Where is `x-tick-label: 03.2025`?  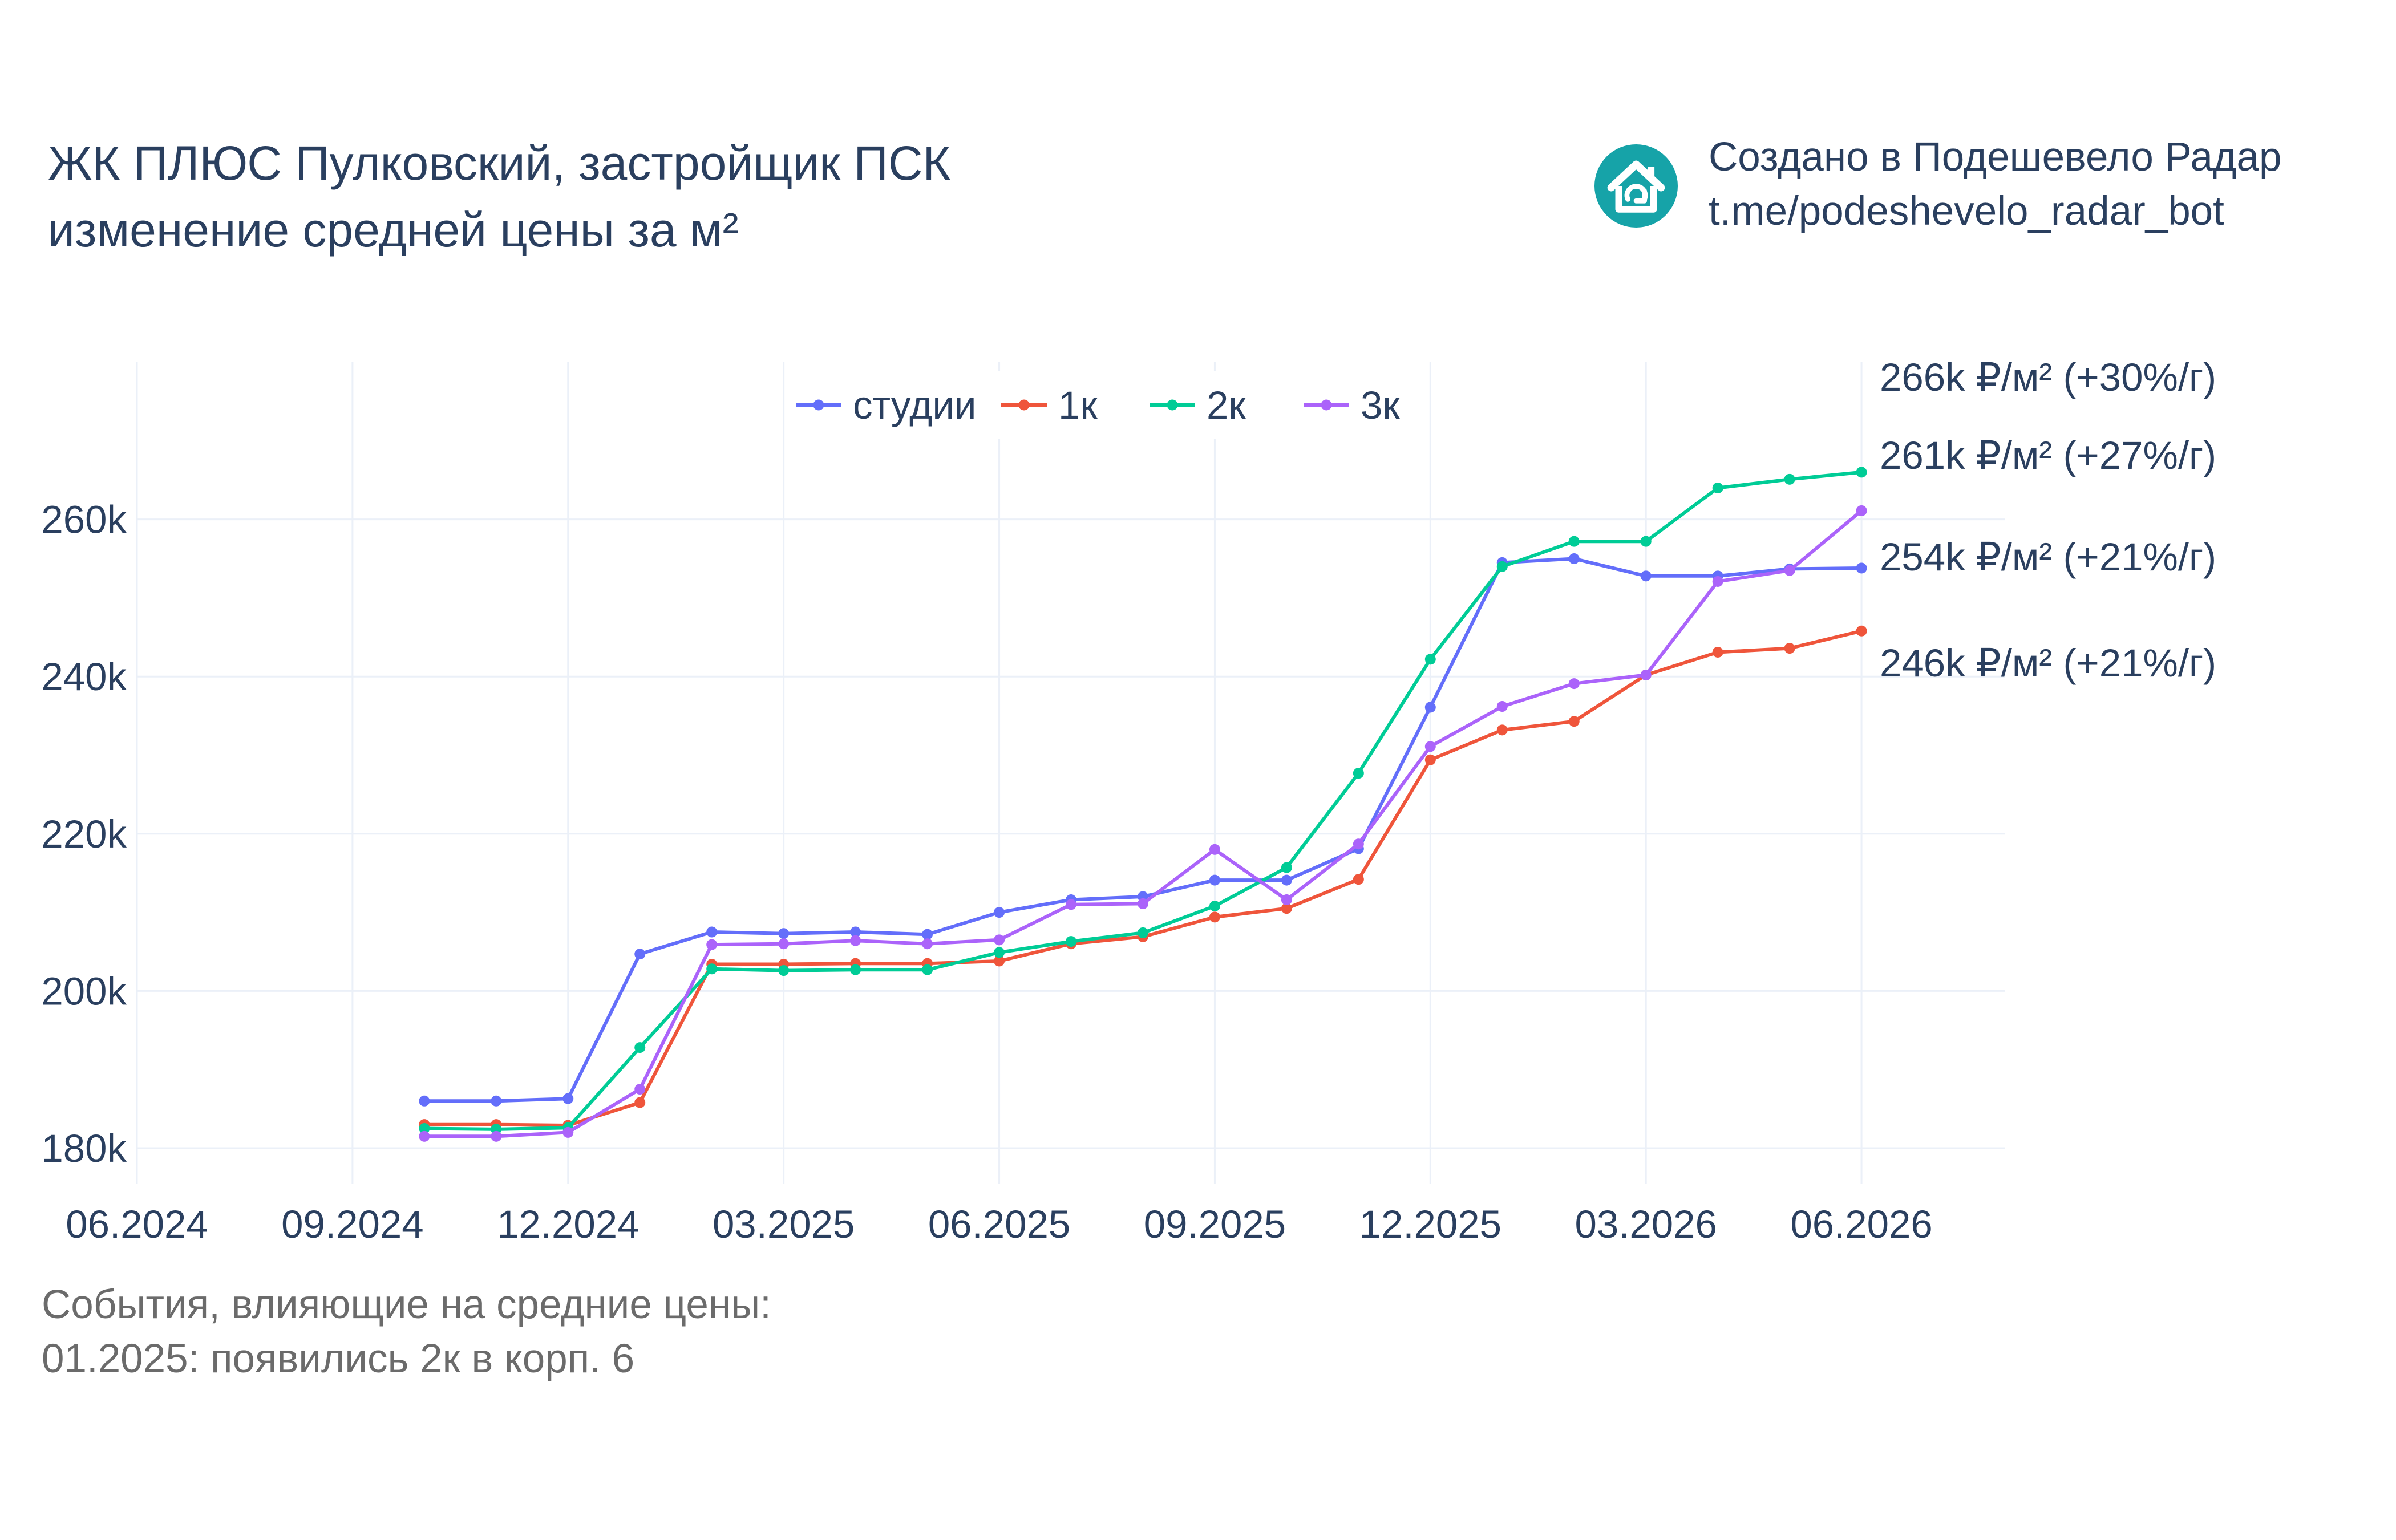
x-tick-label: 03.2025 is located at coordinates (784, 1224).